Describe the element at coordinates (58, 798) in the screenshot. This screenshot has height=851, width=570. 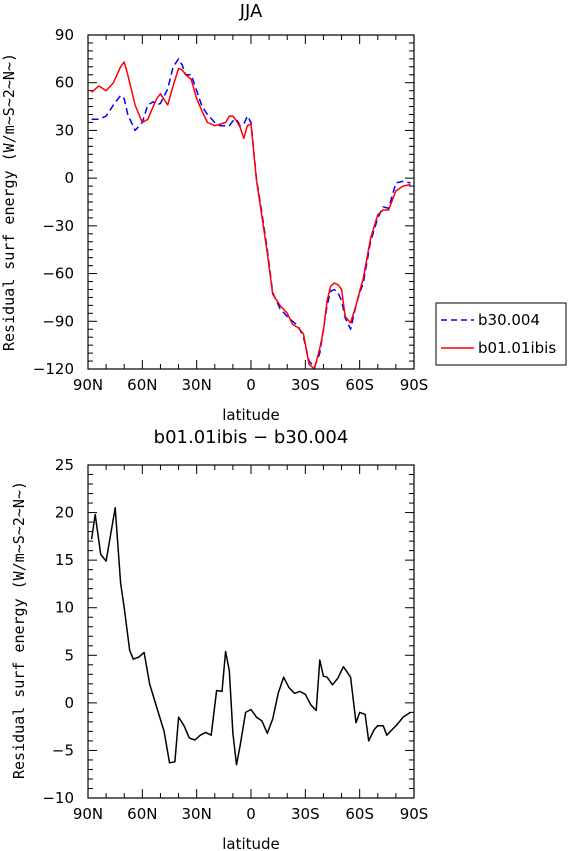
I see `bottom-chart-y-tick-label: −10` at that location.